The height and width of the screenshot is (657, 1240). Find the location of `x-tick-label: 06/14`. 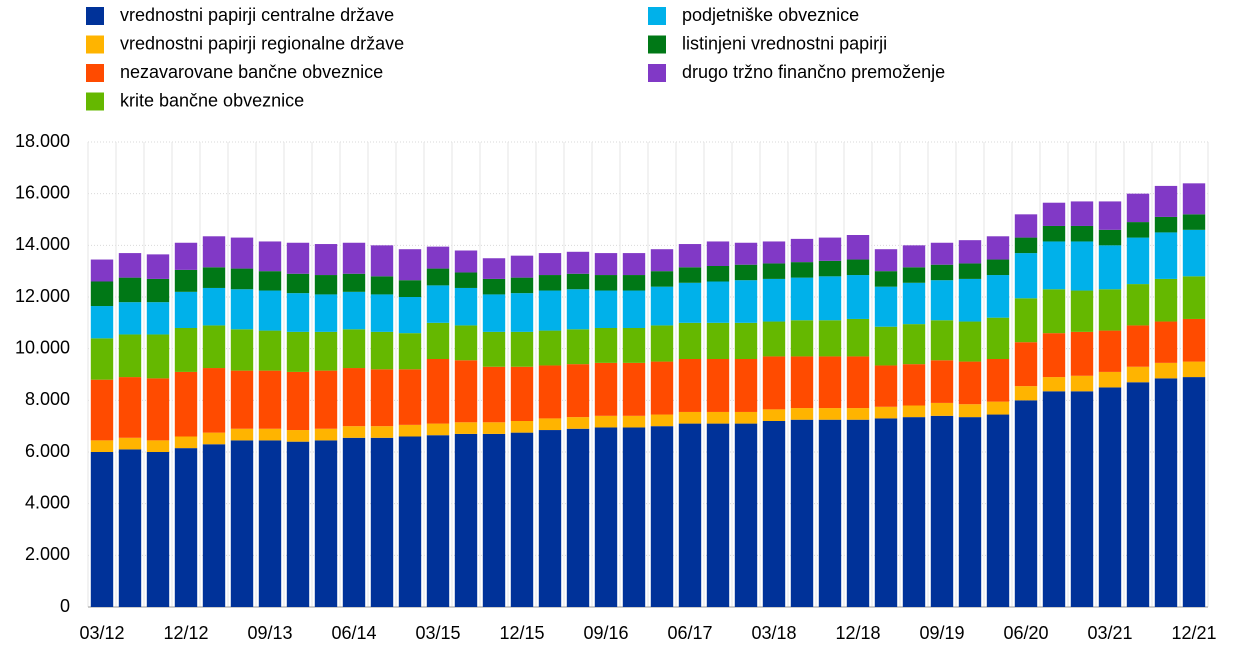

x-tick-label: 06/14 is located at coordinates (353, 633).